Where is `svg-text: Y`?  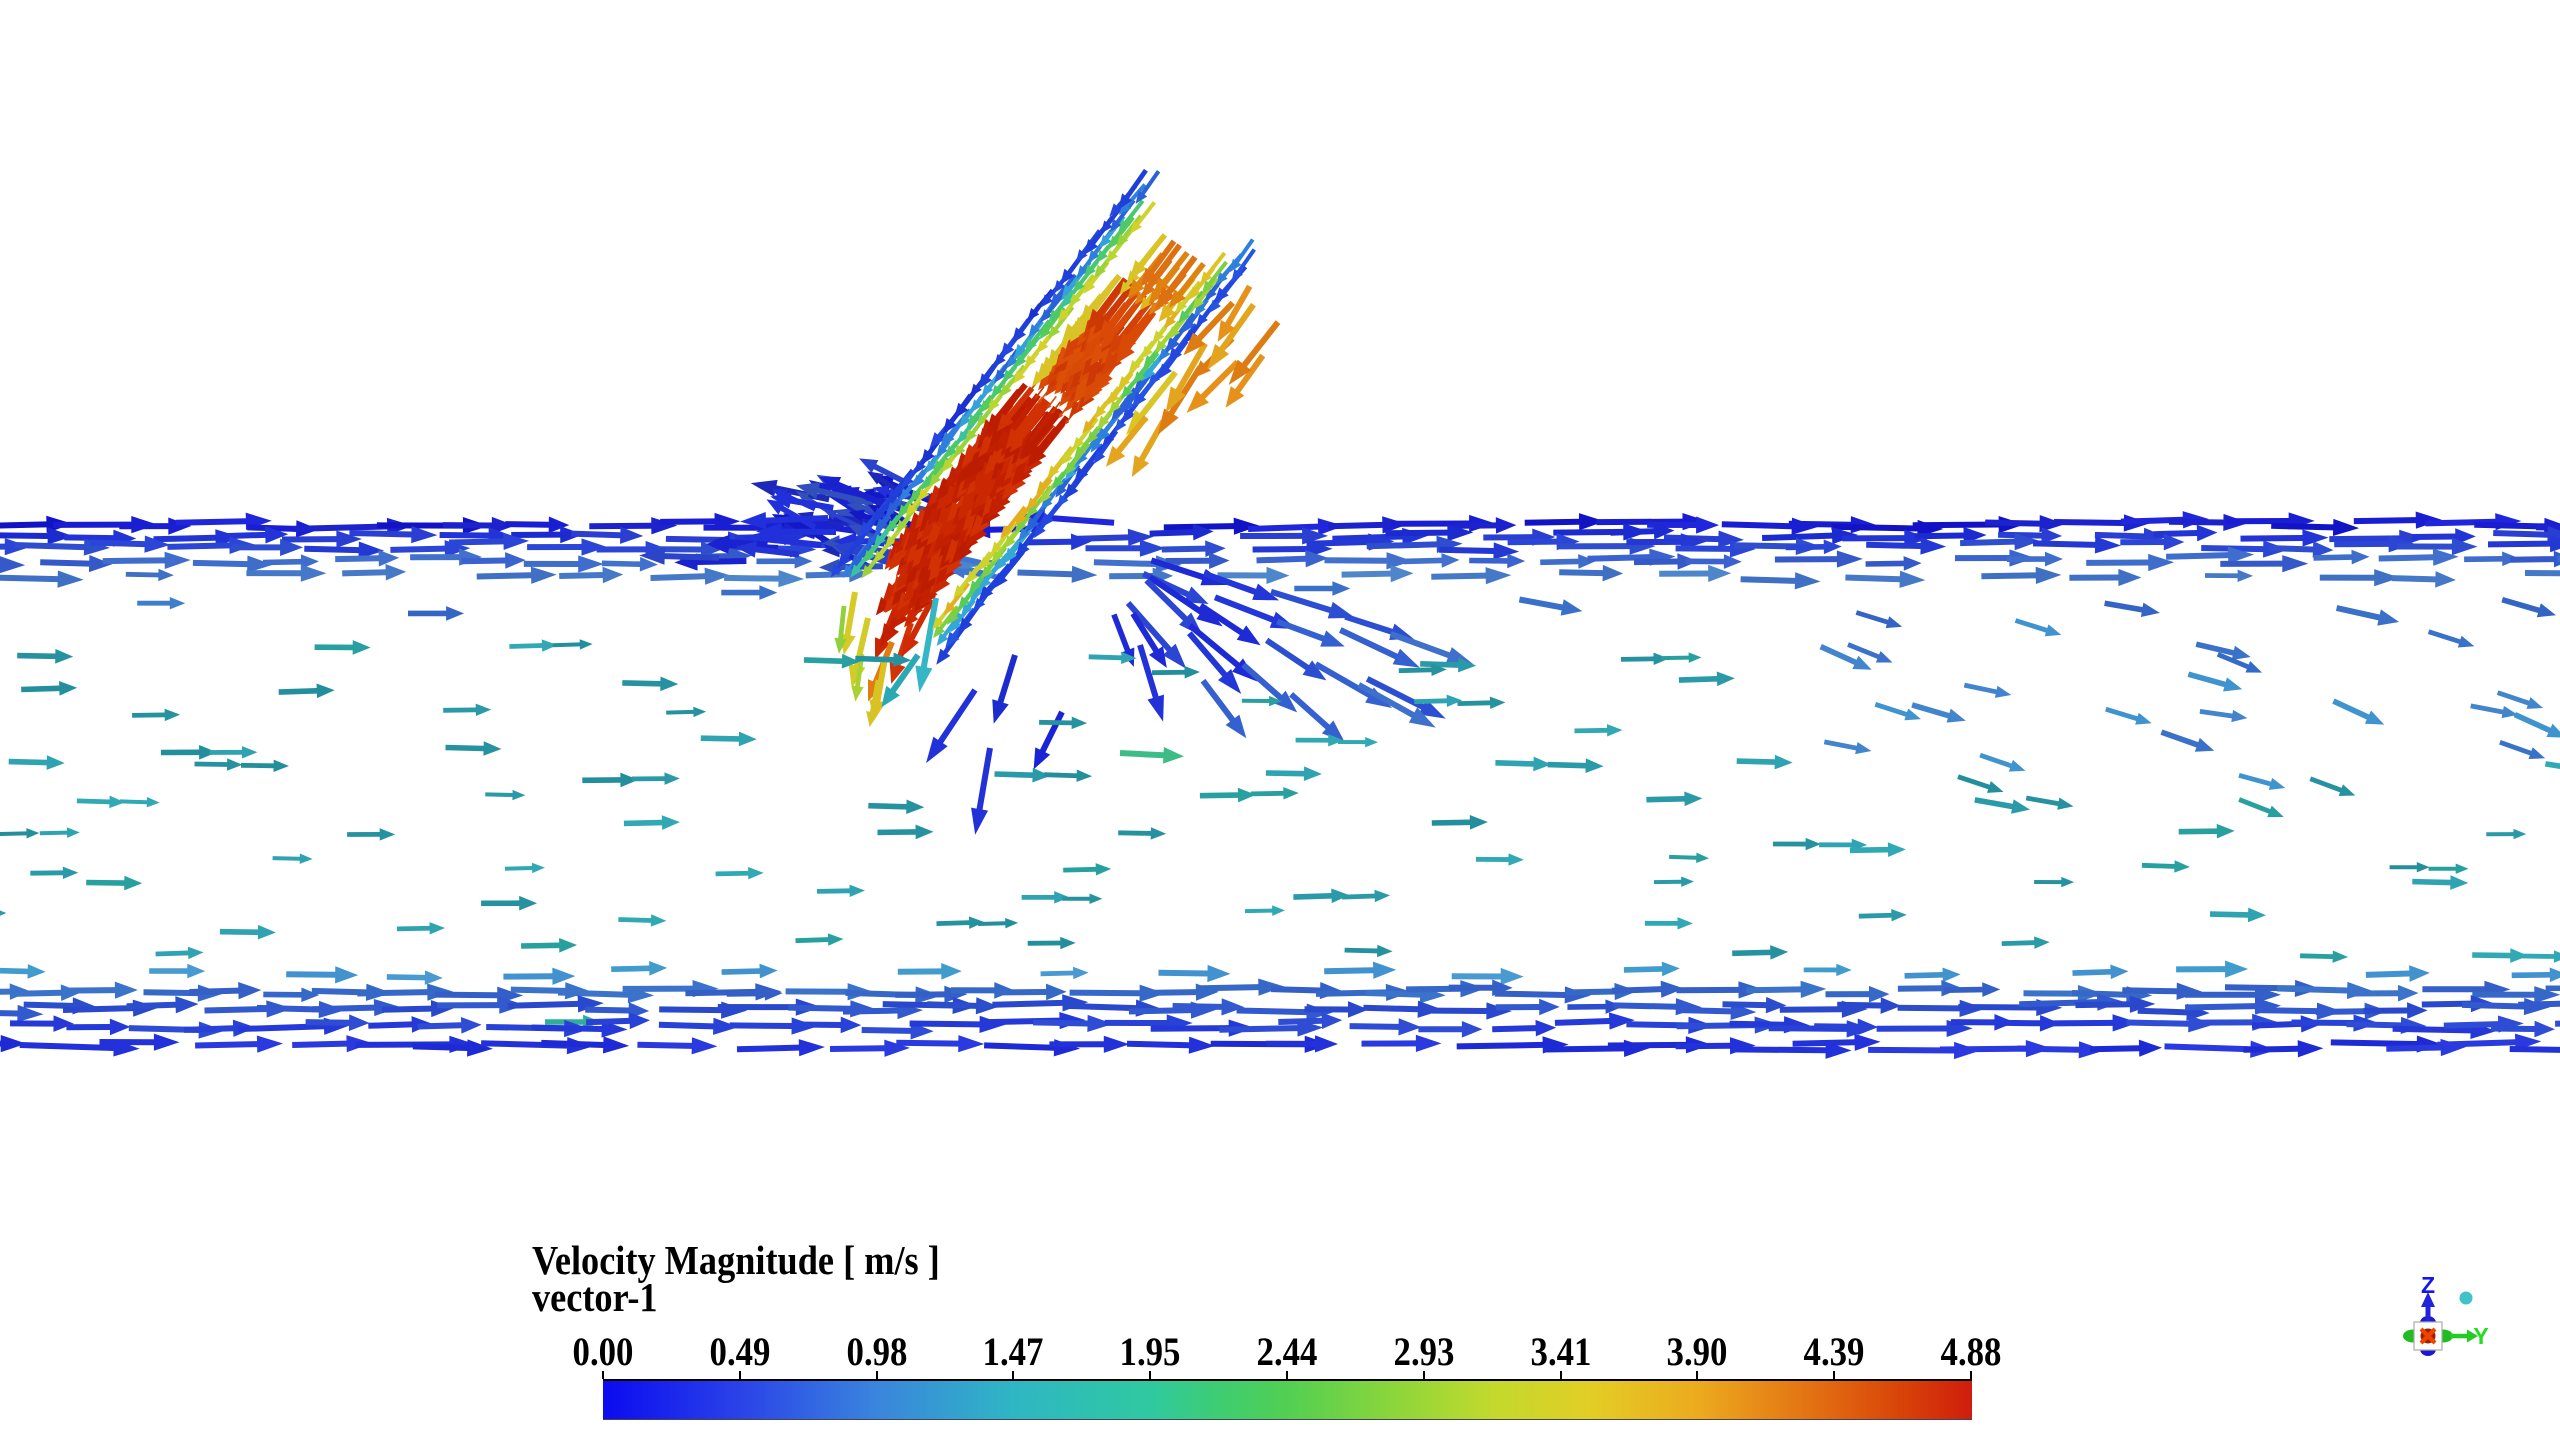 svg-text: Y is located at coordinates (2480, 1336).